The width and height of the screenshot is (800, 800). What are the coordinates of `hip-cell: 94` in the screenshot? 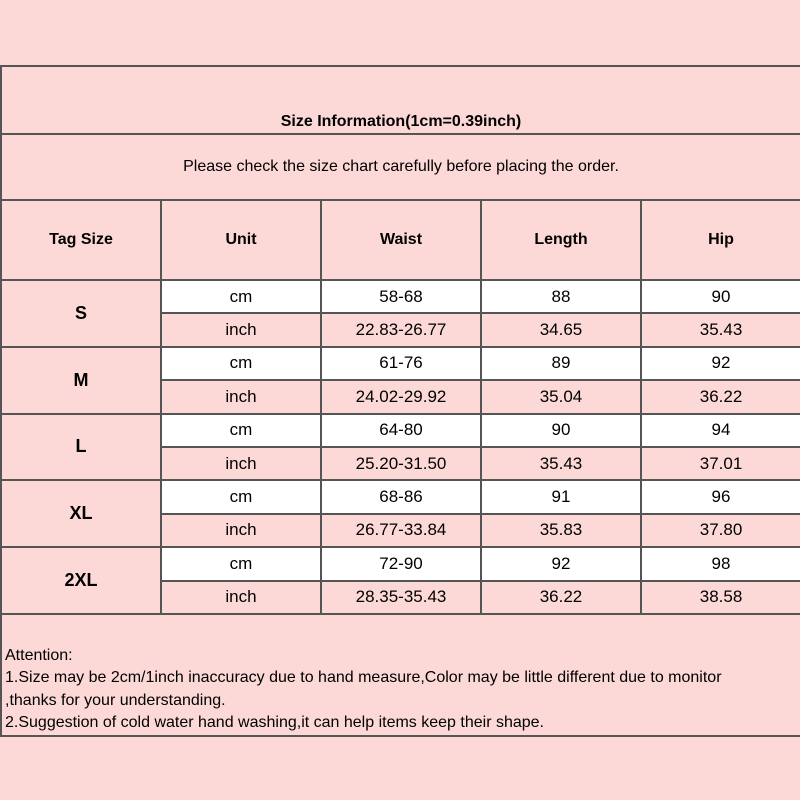 It's located at (719, 430).